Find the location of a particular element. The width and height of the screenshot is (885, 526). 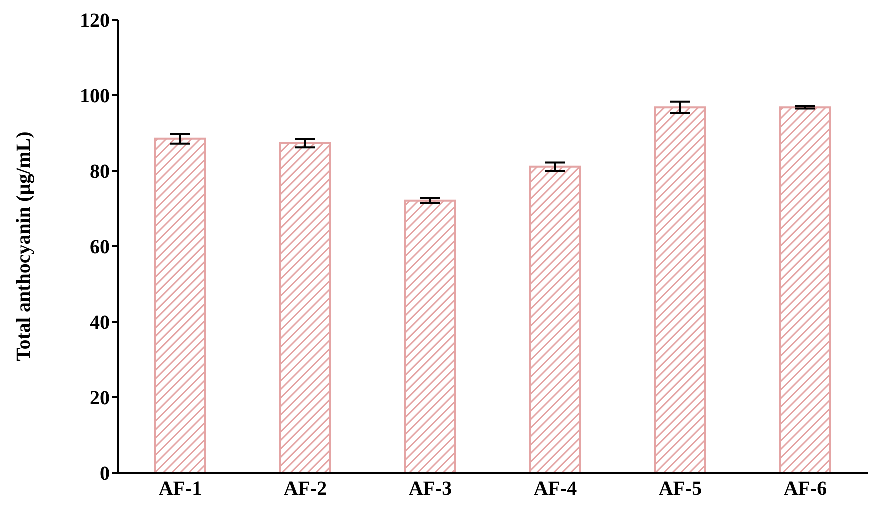

x-tick-label: AF-4 is located at coordinates (556, 489).